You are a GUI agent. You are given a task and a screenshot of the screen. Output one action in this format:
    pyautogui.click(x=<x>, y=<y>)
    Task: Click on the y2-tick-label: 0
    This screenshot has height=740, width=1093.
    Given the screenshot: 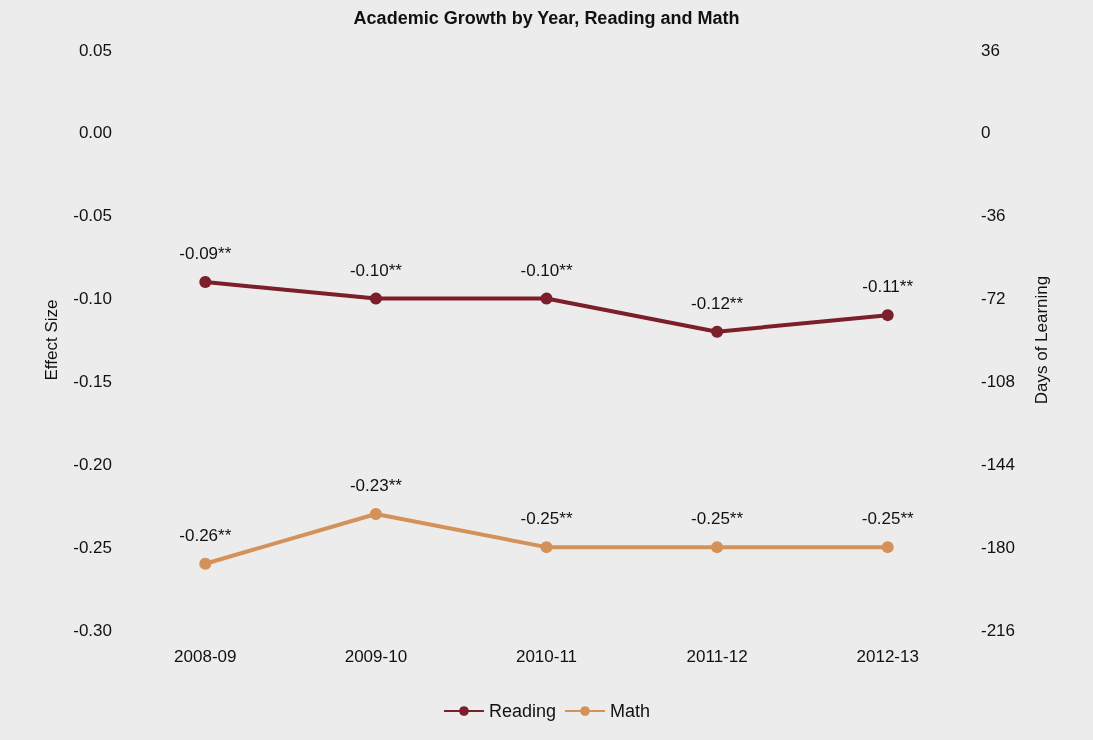 What is the action you would take?
    pyautogui.click(x=986, y=133)
    